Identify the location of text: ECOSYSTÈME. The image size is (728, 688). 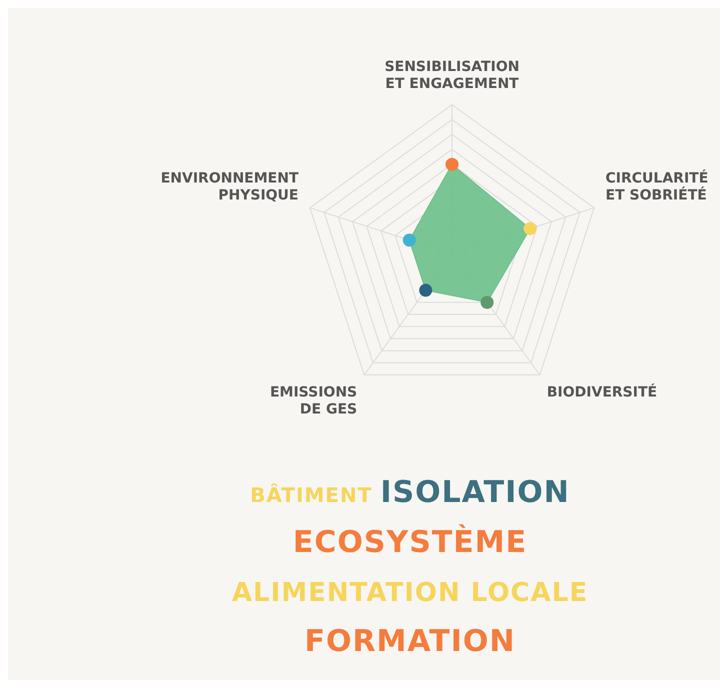
(410, 542).